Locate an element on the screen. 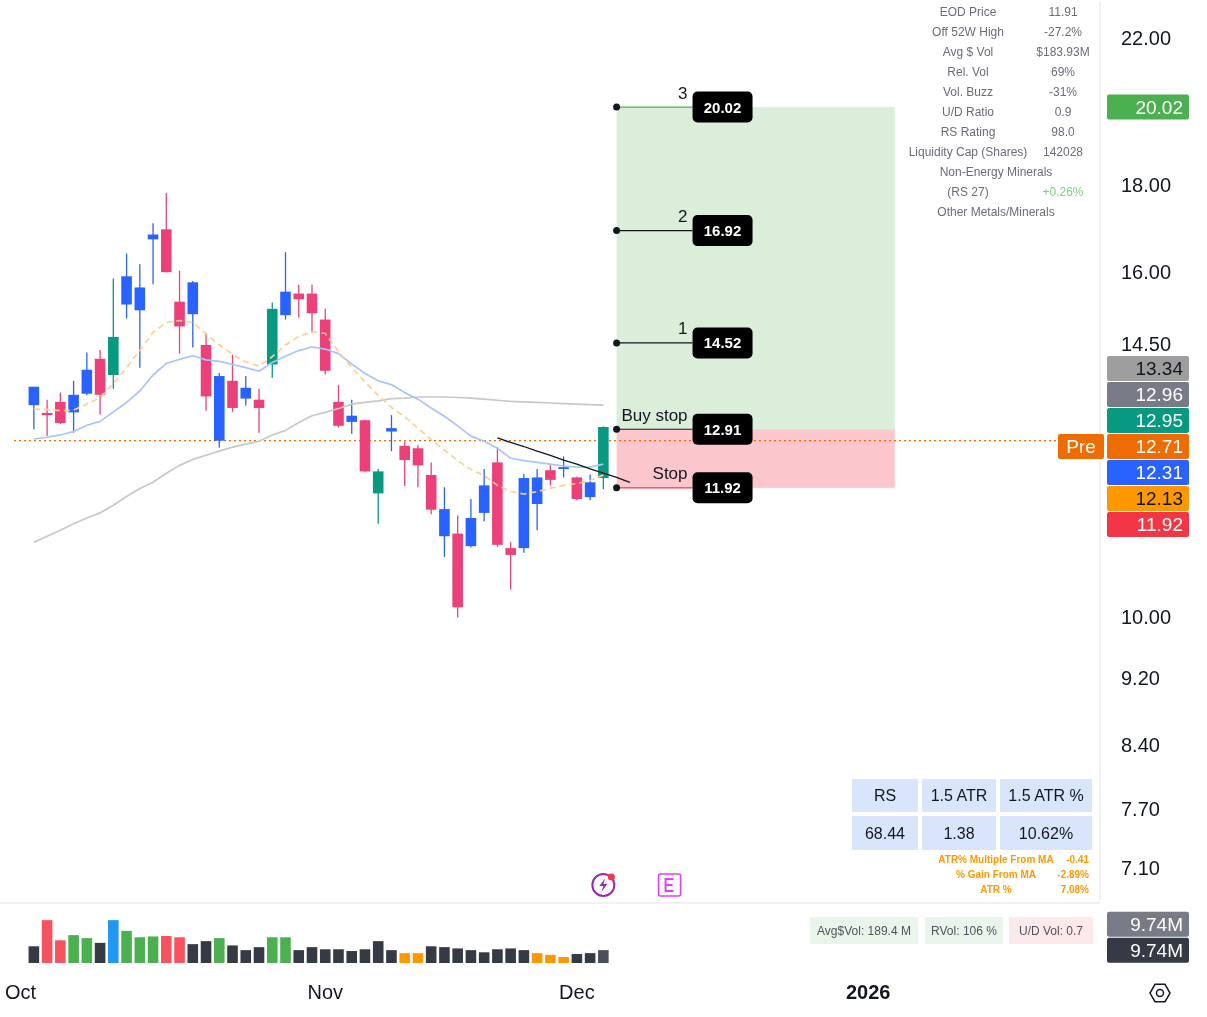 Image resolution: width=1207 pixels, height=1017 pixels. y-tick-label: 7.10 is located at coordinates (1140, 868).